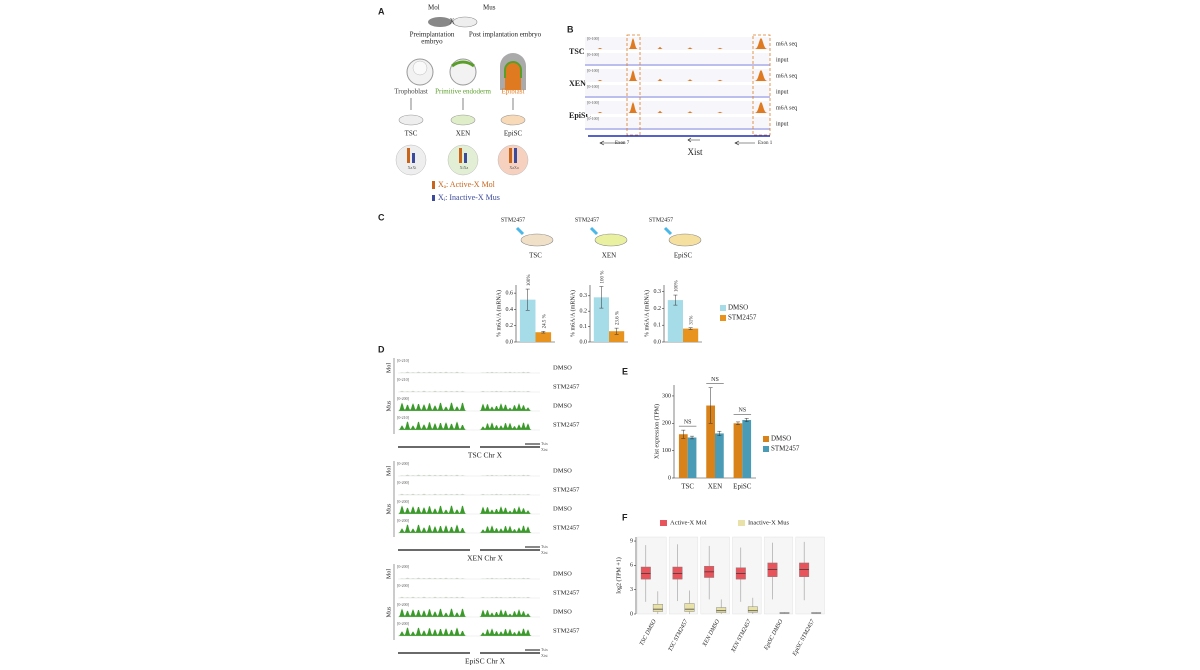  What do you see at coordinates (432, 35) in the screenshot?
I see `stage-label: Preimplantation` at bounding box center [432, 35].